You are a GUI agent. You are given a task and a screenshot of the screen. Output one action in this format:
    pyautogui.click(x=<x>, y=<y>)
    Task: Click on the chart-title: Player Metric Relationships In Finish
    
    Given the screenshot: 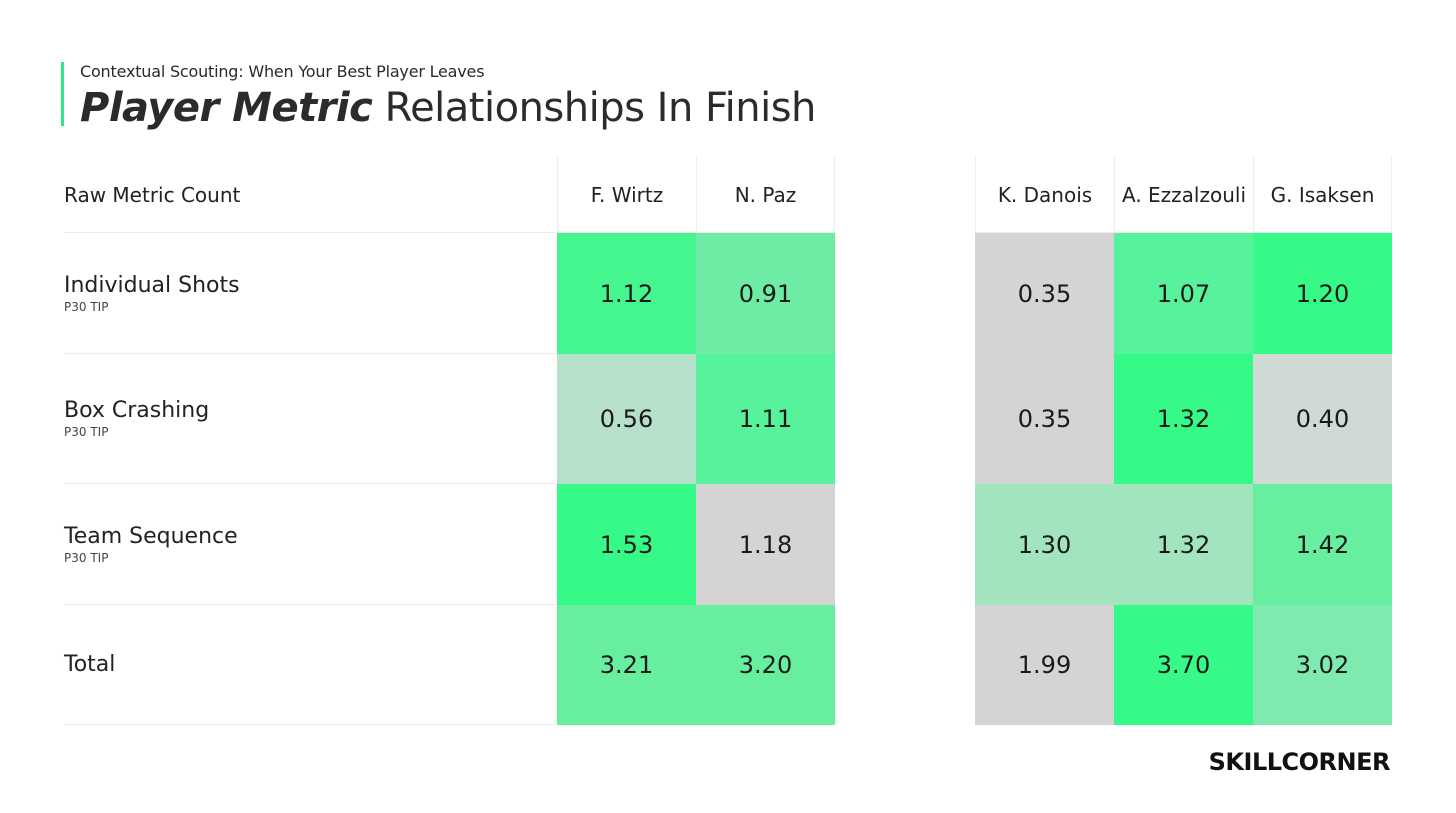 What is the action you would take?
    pyautogui.click(x=448, y=108)
    